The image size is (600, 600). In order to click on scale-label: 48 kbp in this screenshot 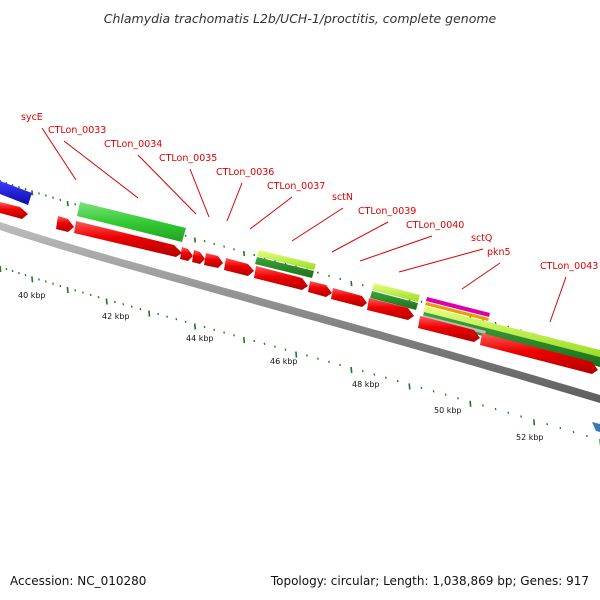, I will do `click(366, 384)`.